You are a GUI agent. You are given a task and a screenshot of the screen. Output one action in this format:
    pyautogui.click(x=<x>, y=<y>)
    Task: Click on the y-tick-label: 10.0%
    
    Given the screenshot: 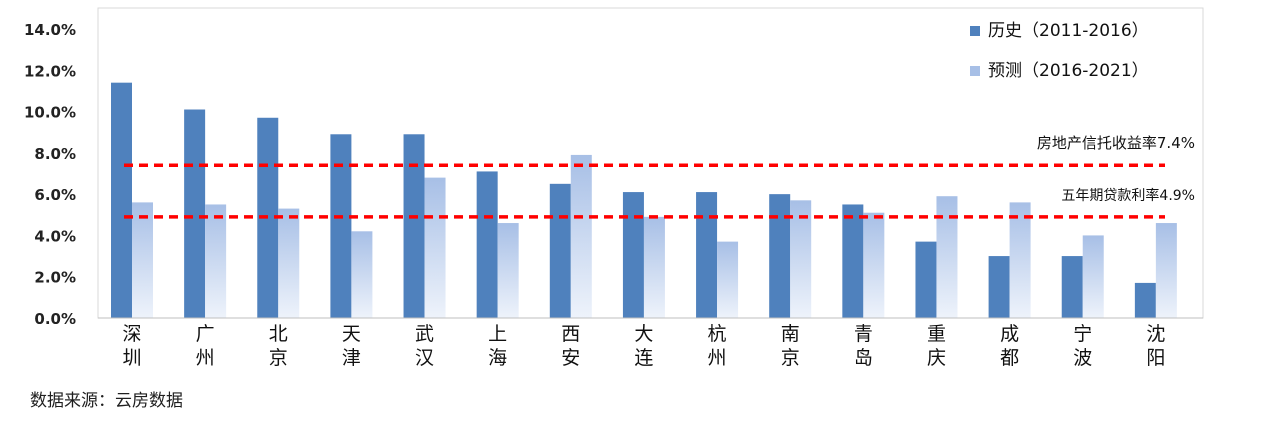 What is the action you would take?
    pyautogui.click(x=50, y=113)
    